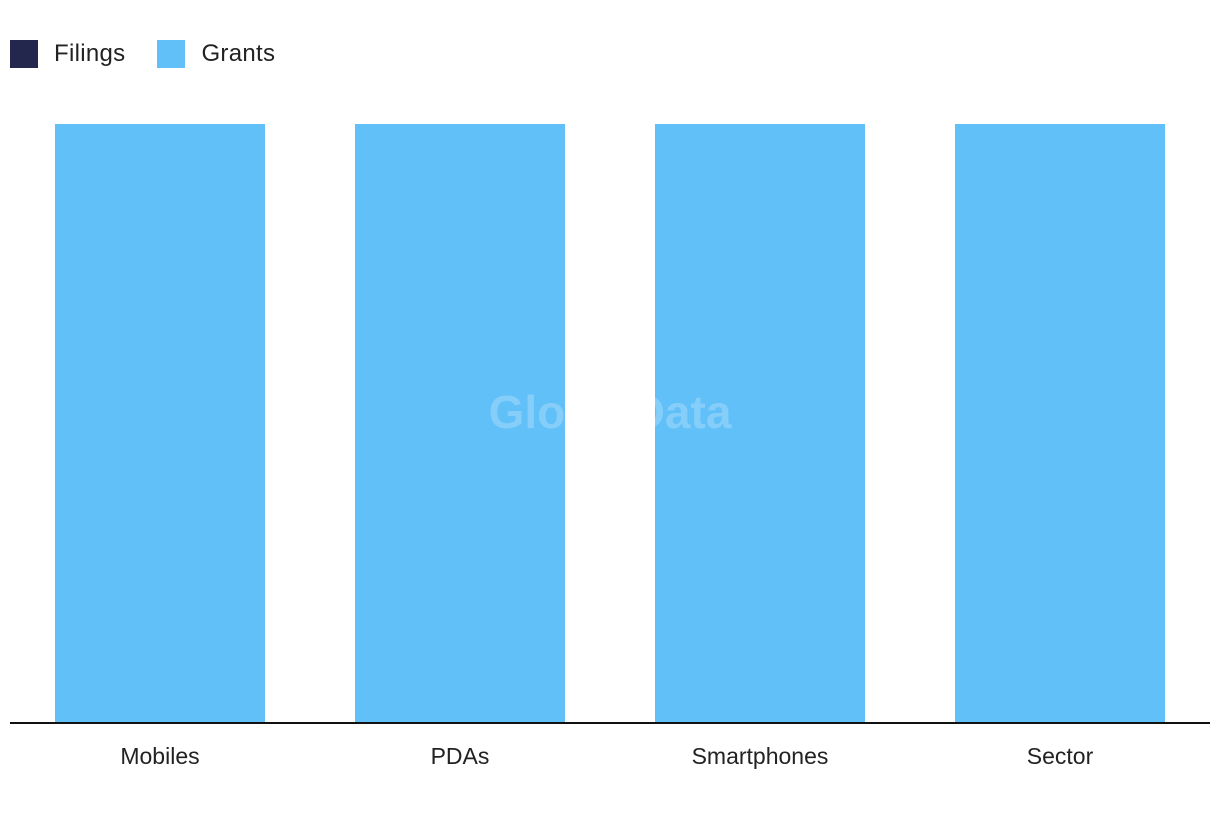 This screenshot has width=1220, height=820. I want to click on legend-item-grants: Grants, so click(216, 54).